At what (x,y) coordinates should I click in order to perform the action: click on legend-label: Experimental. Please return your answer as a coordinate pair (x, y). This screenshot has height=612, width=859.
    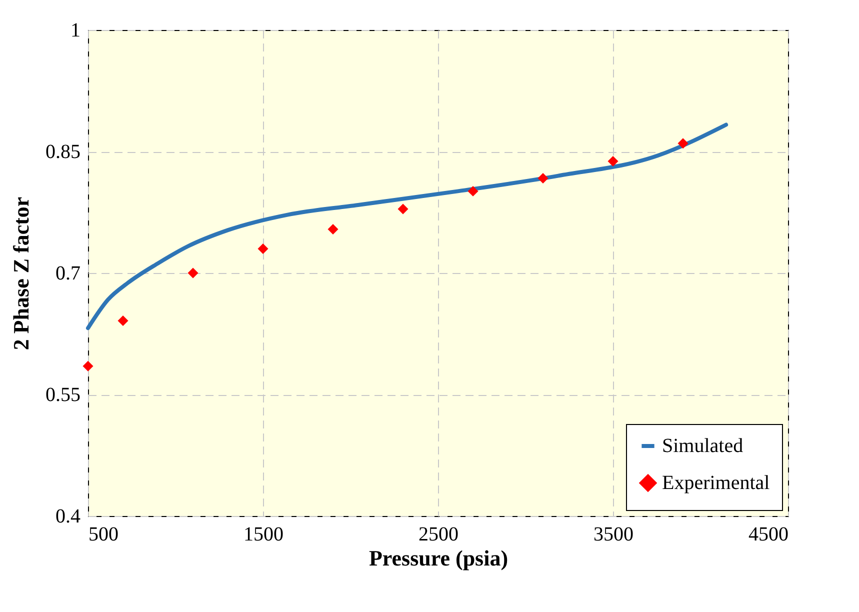
    Looking at the image, I should click on (716, 483).